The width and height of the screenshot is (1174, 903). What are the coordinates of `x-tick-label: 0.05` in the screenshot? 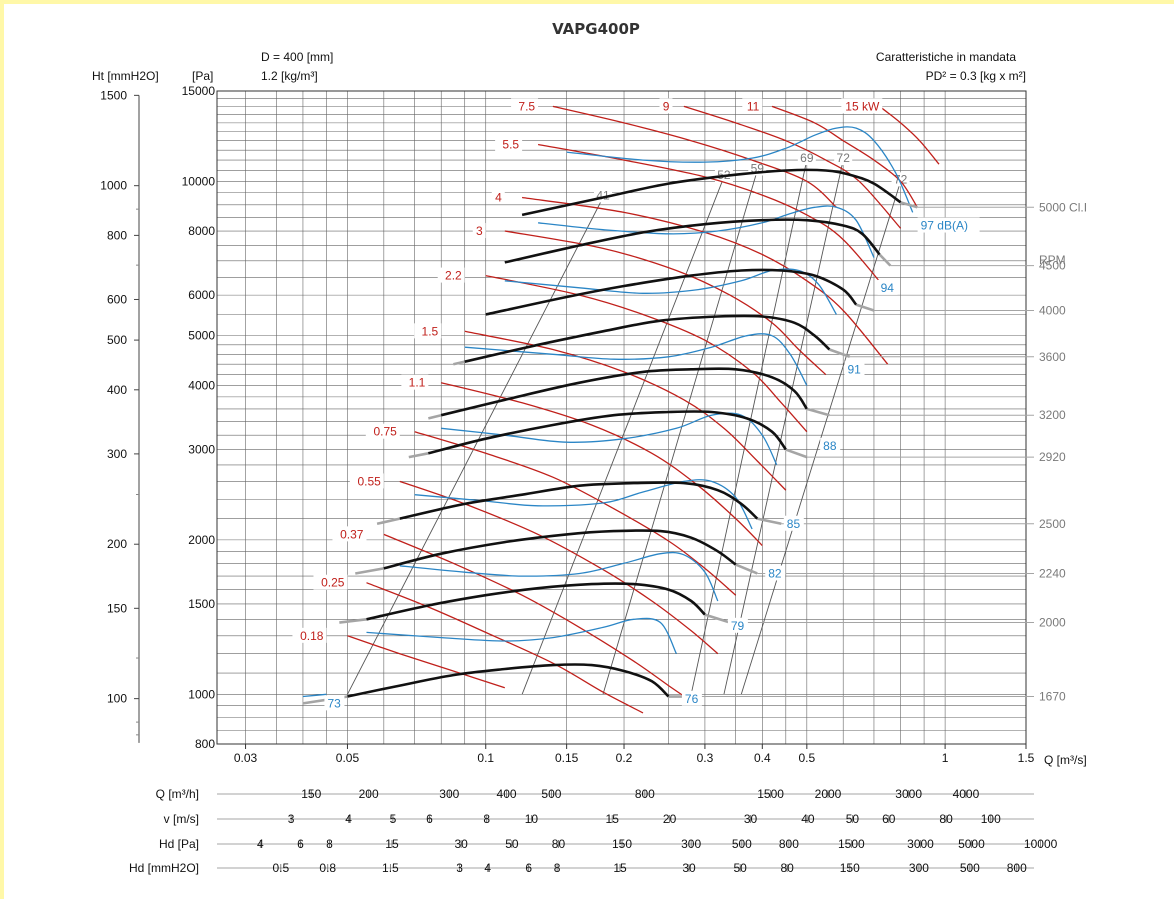 It's located at (348, 758).